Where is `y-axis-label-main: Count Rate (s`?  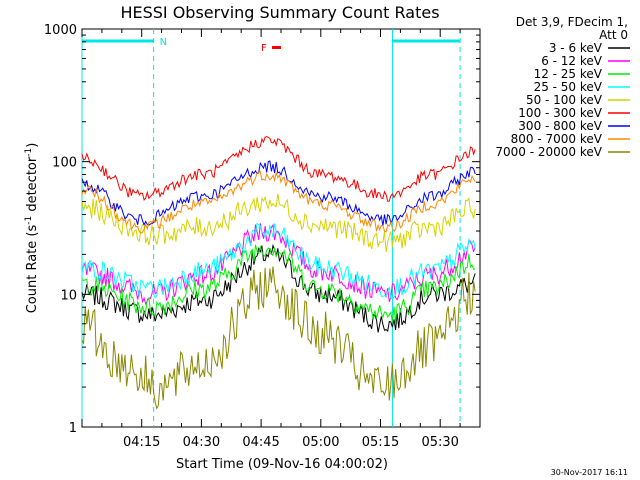 y-axis-label-main: Count Rate (s is located at coordinates (32, 269).